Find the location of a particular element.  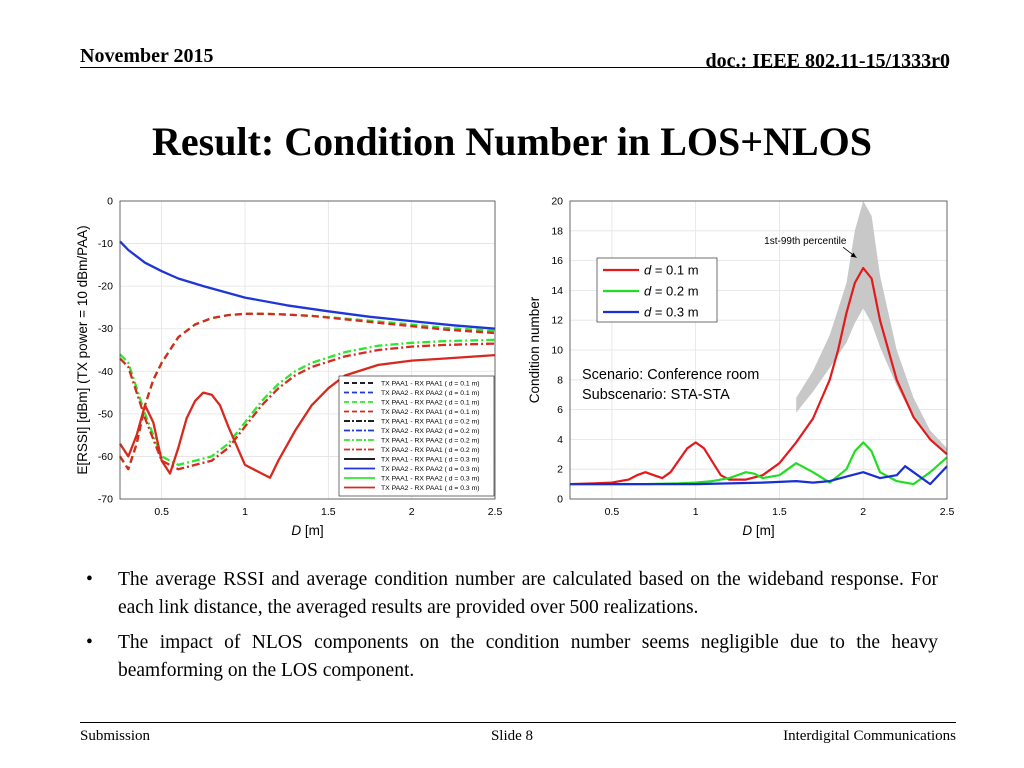

y-tick-label: 10 is located at coordinates (557, 351).